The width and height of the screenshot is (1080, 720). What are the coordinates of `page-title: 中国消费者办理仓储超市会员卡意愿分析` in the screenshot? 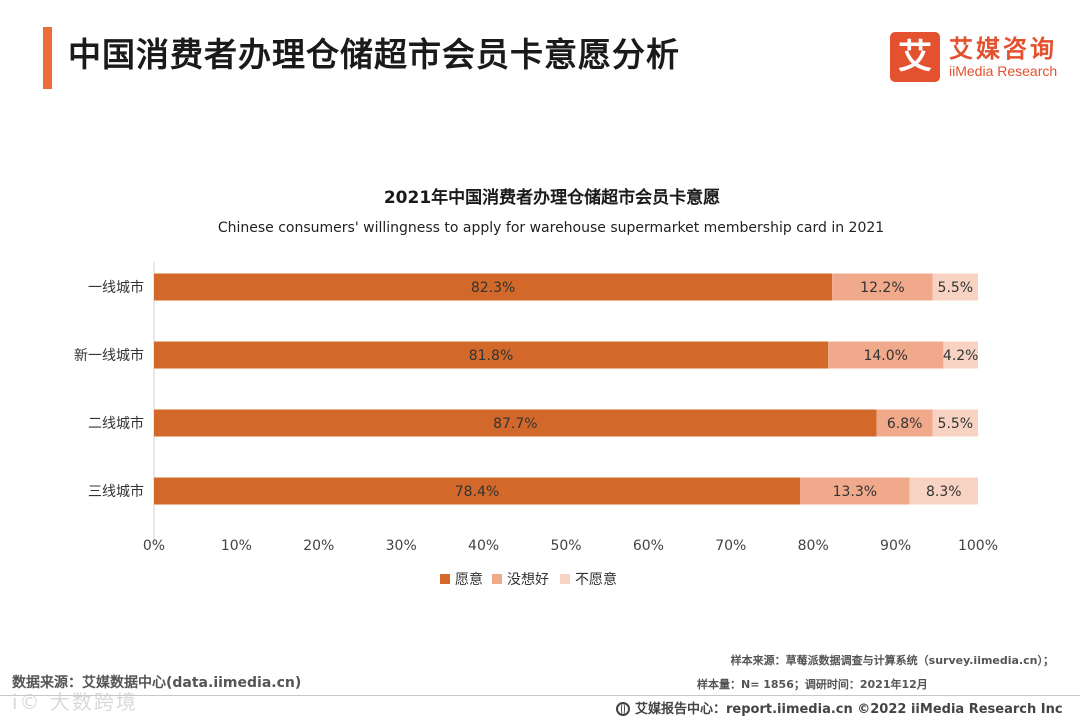 It's located at (374, 54).